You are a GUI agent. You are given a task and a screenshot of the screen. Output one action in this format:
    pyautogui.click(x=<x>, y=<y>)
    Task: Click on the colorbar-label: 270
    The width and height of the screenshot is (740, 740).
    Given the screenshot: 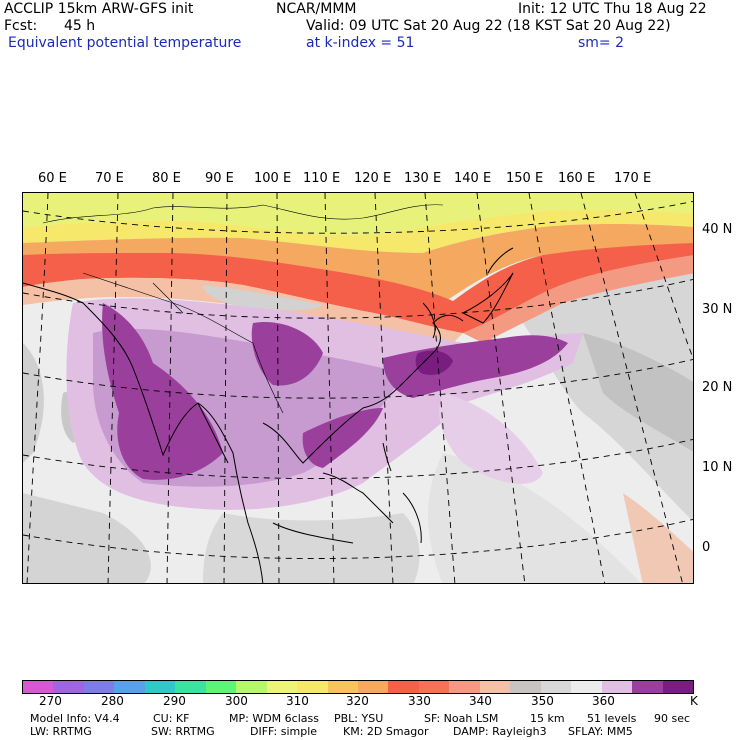 What is the action you would take?
    pyautogui.click(x=50, y=701)
    